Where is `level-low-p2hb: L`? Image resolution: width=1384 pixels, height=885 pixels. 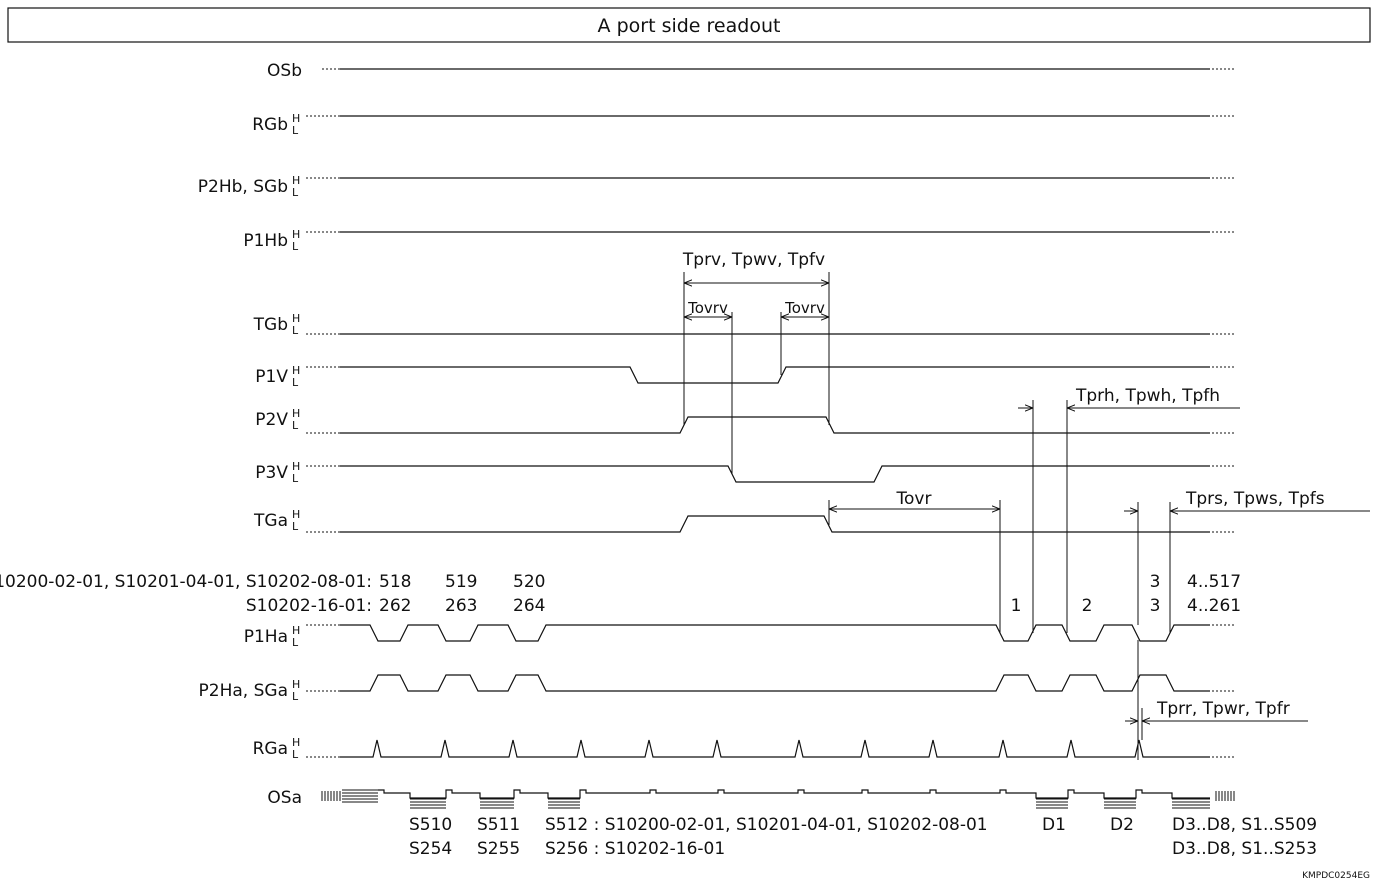
level-low-p2hb: L is located at coordinates (295, 192).